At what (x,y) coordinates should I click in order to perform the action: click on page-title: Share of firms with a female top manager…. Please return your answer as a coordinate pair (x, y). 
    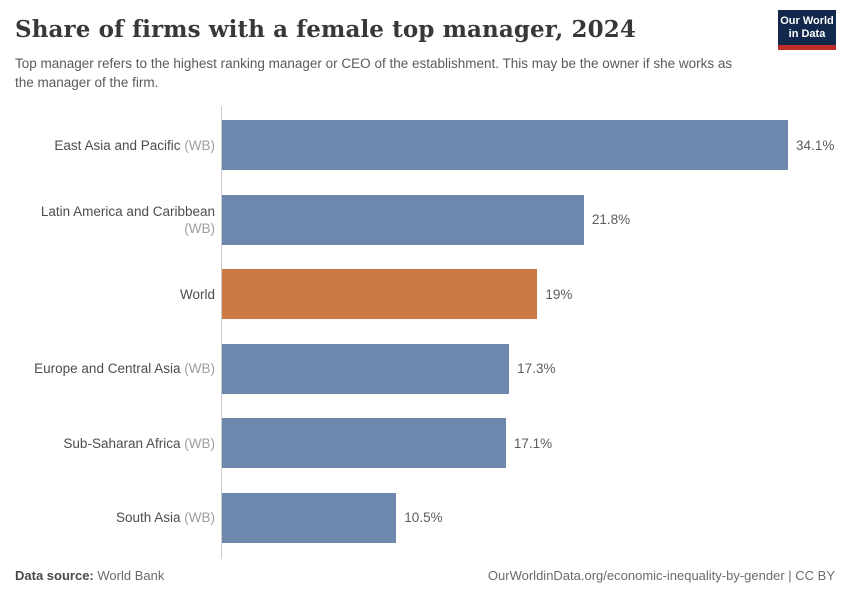
    Looking at the image, I should click on (325, 29).